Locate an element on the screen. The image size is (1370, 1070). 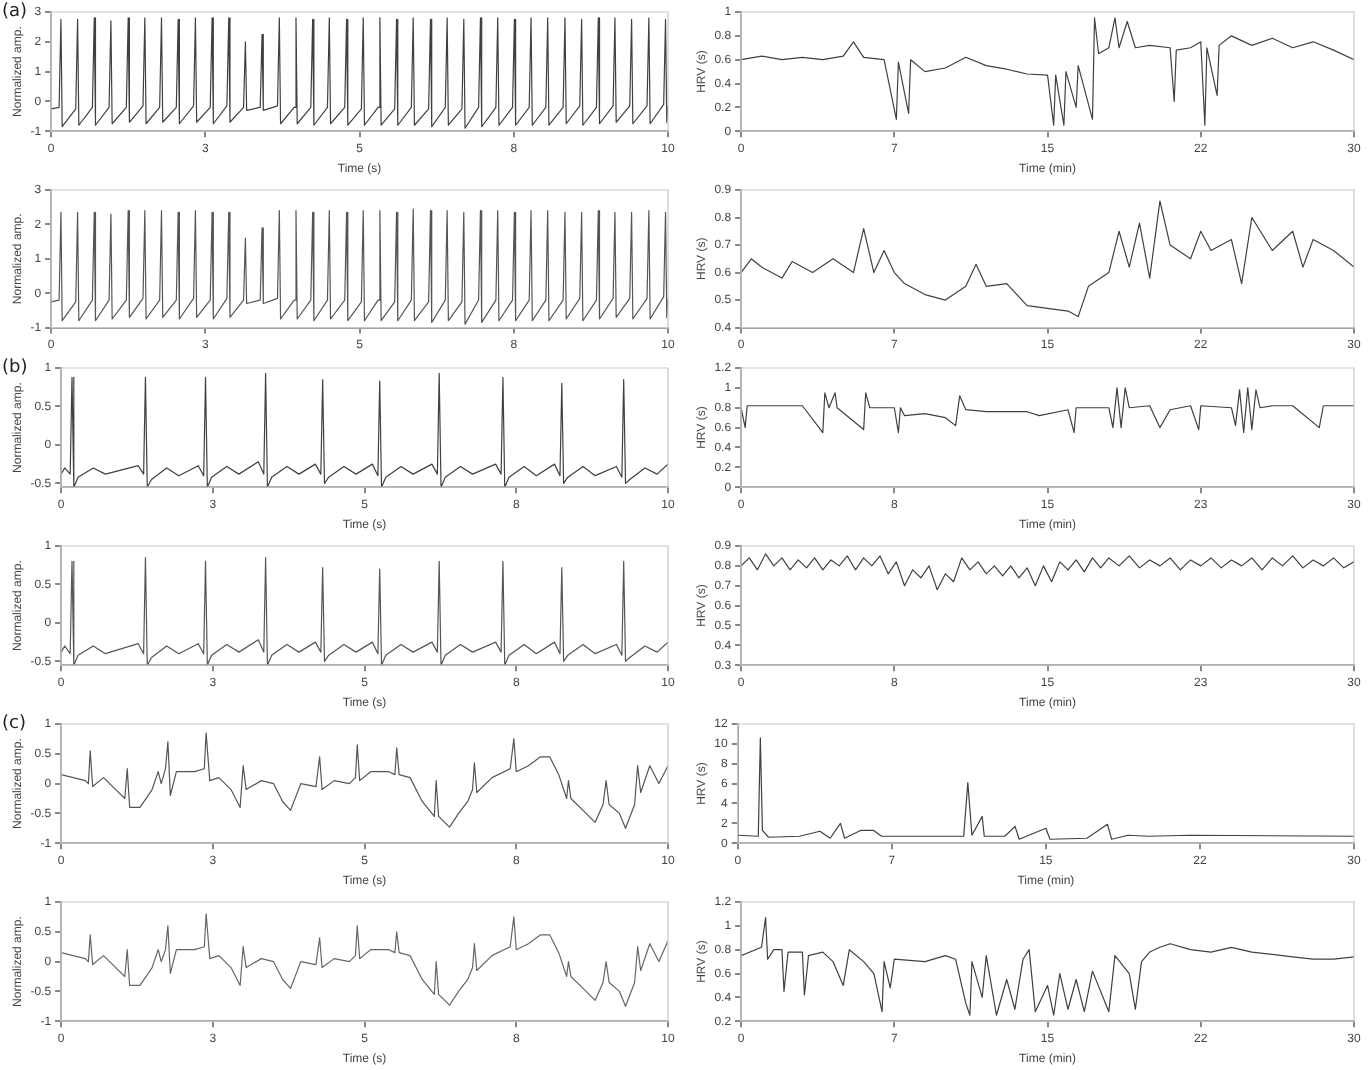
text: (a) is located at coordinates (15, 11).